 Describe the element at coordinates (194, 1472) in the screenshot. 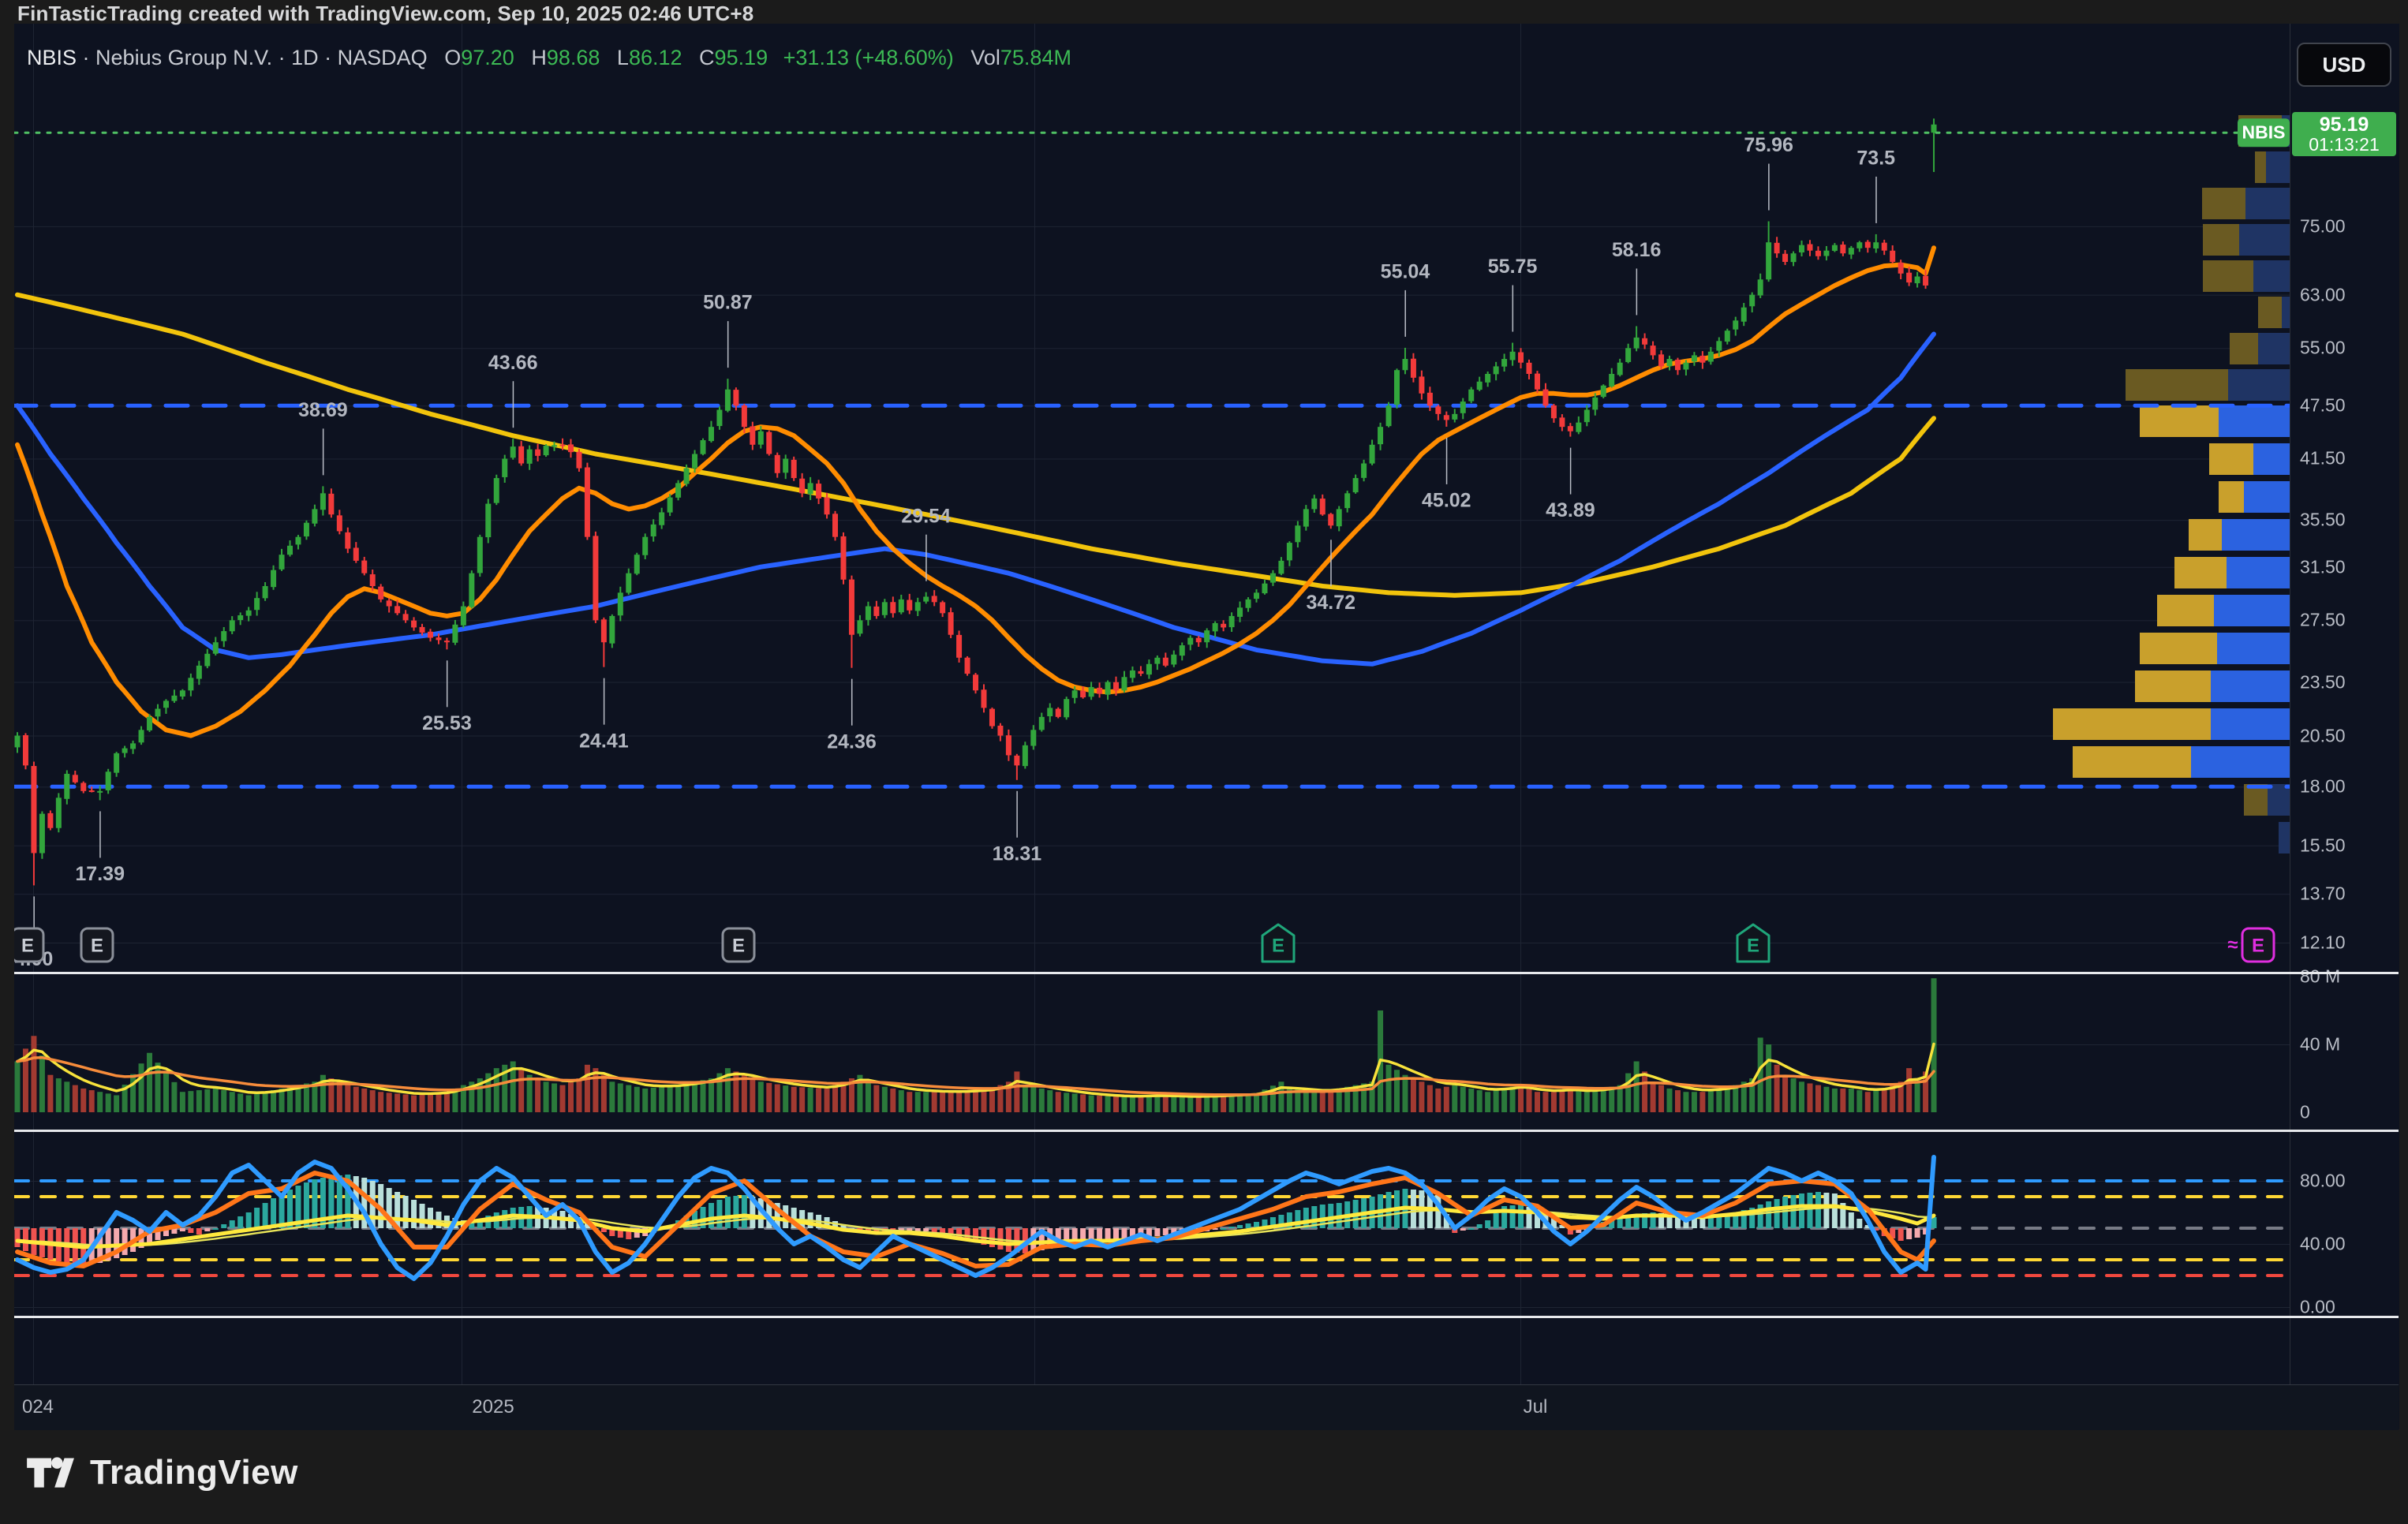

I see `tradingview-logo-text: TradingView` at that location.